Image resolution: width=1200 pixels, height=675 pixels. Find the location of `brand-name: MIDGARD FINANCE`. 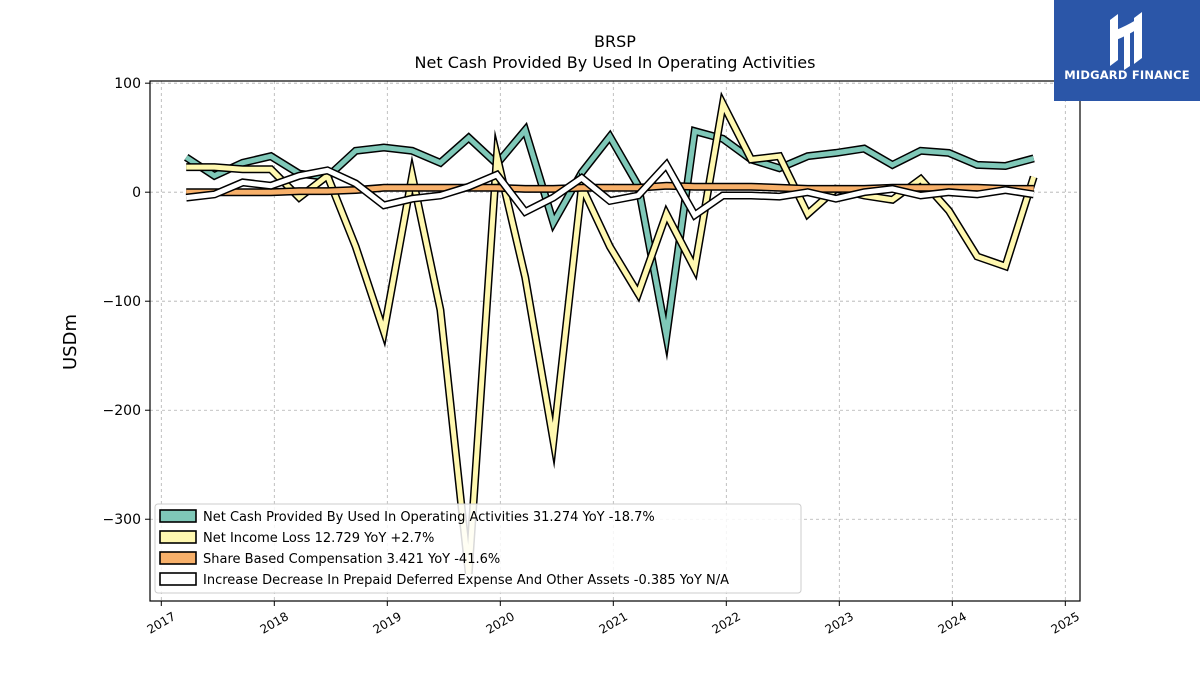

brand-name: MIDGARD FINANCE is located at coordinates (1127, 75).